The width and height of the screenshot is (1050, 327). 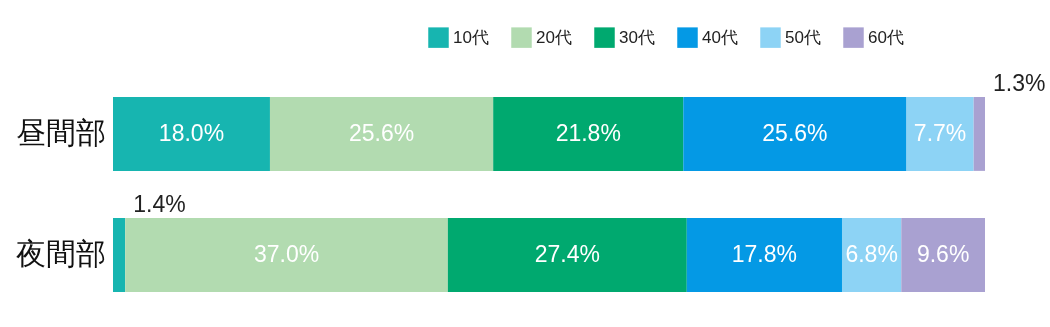 What do you see at coordinates (1019, 82) in the screenshot?
I see `data-label: 1.3%` at bounding box center [1019, 82].